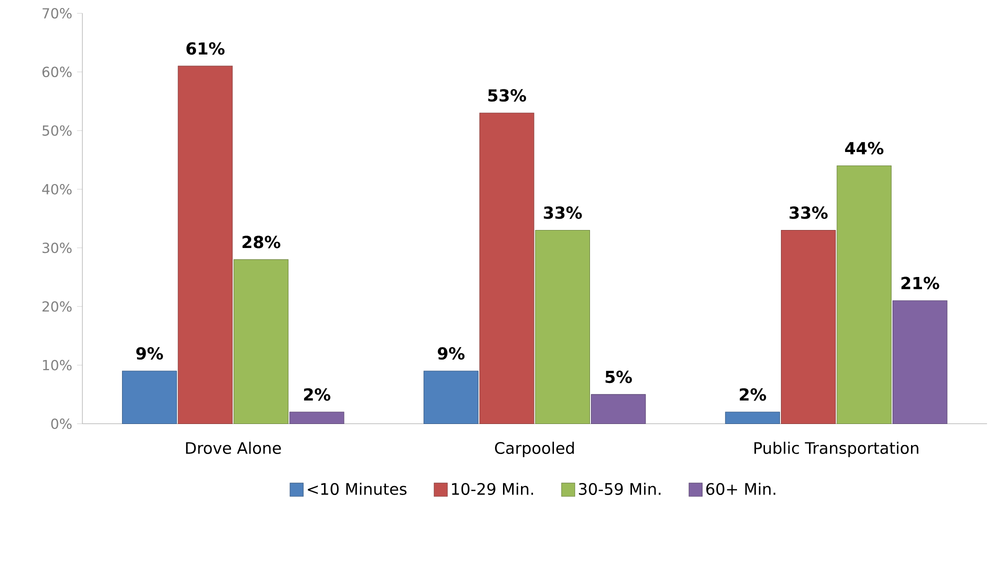 The height and width of the screenshot is (570, 991). I want to click on data-label: 44%, so click(864, 148).